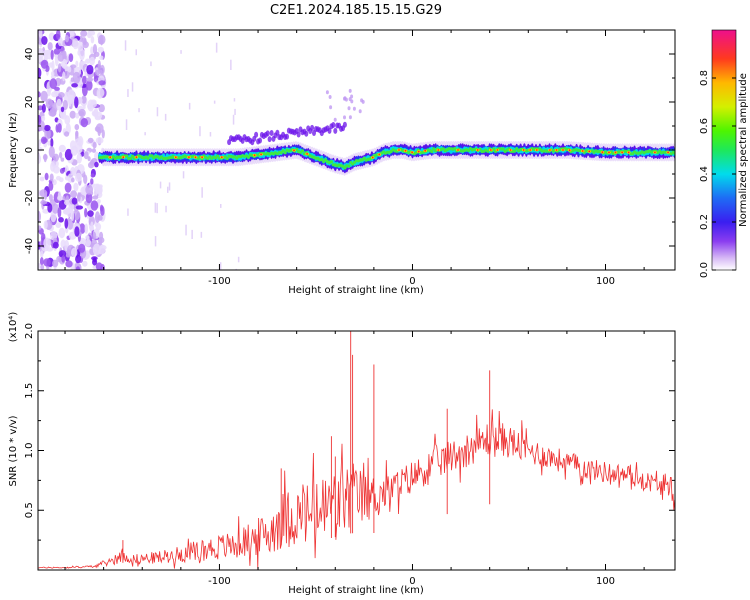  I want to click on colorbar-tick-label: 0.8, so click(704, 78).